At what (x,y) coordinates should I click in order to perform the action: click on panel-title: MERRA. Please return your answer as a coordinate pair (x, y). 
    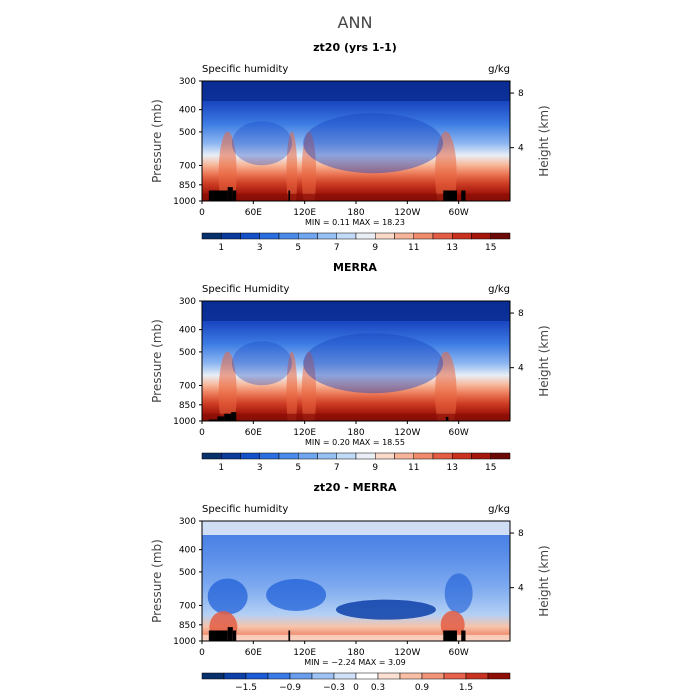
    Looking at the image, I should click on (355, 267).